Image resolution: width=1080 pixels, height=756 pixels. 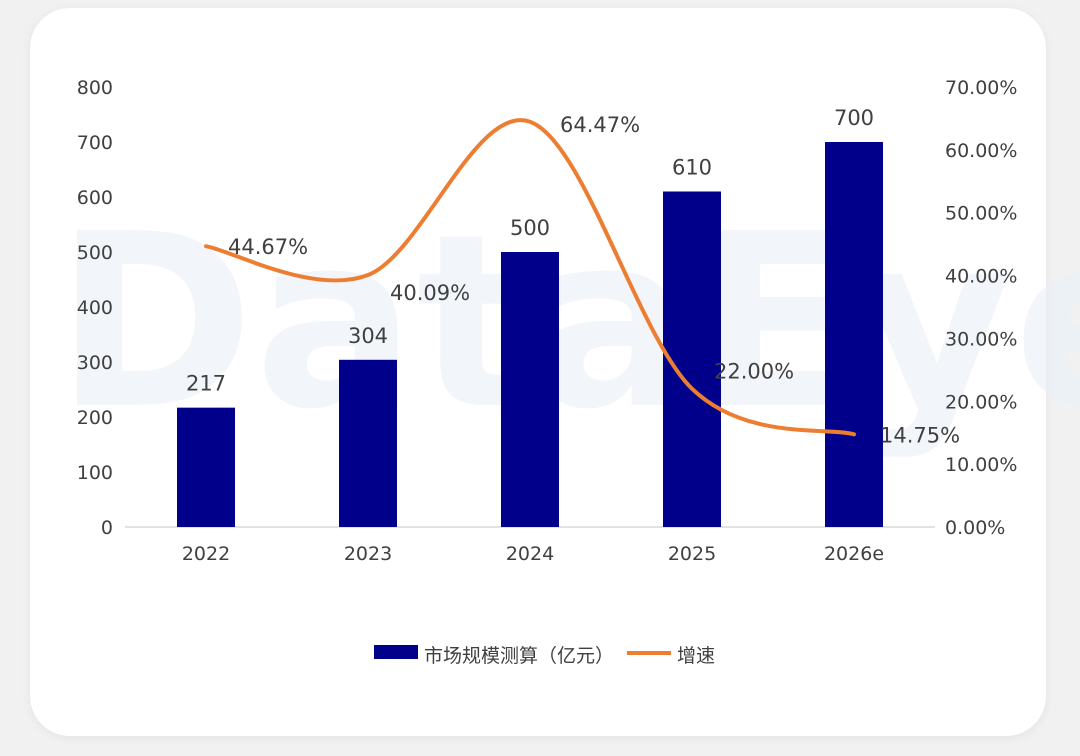 What do you see at coordinates (95, 143) in the screenshot?
I see `left-tick-label: 700` at bounding box center [95, 143].